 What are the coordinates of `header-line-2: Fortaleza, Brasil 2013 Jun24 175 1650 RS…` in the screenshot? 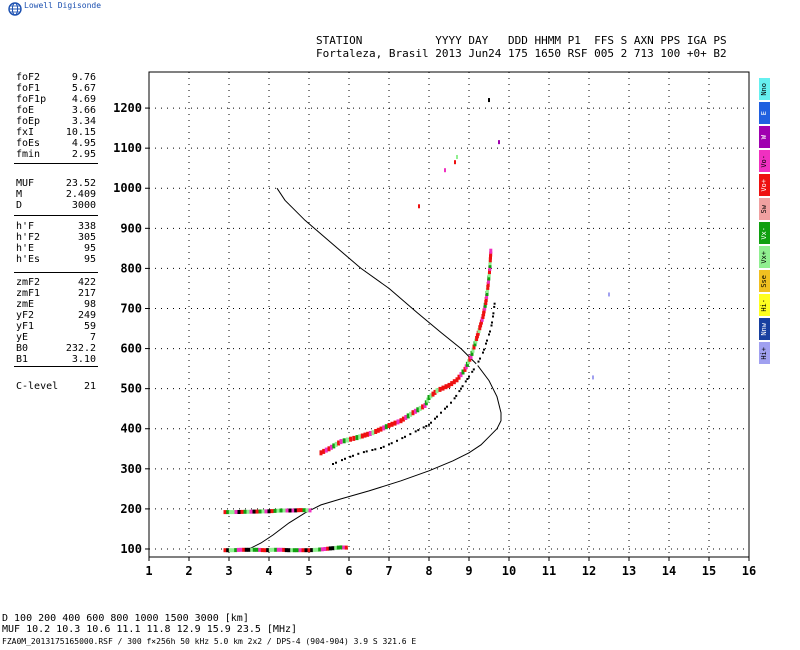 It's located at (521, 53).